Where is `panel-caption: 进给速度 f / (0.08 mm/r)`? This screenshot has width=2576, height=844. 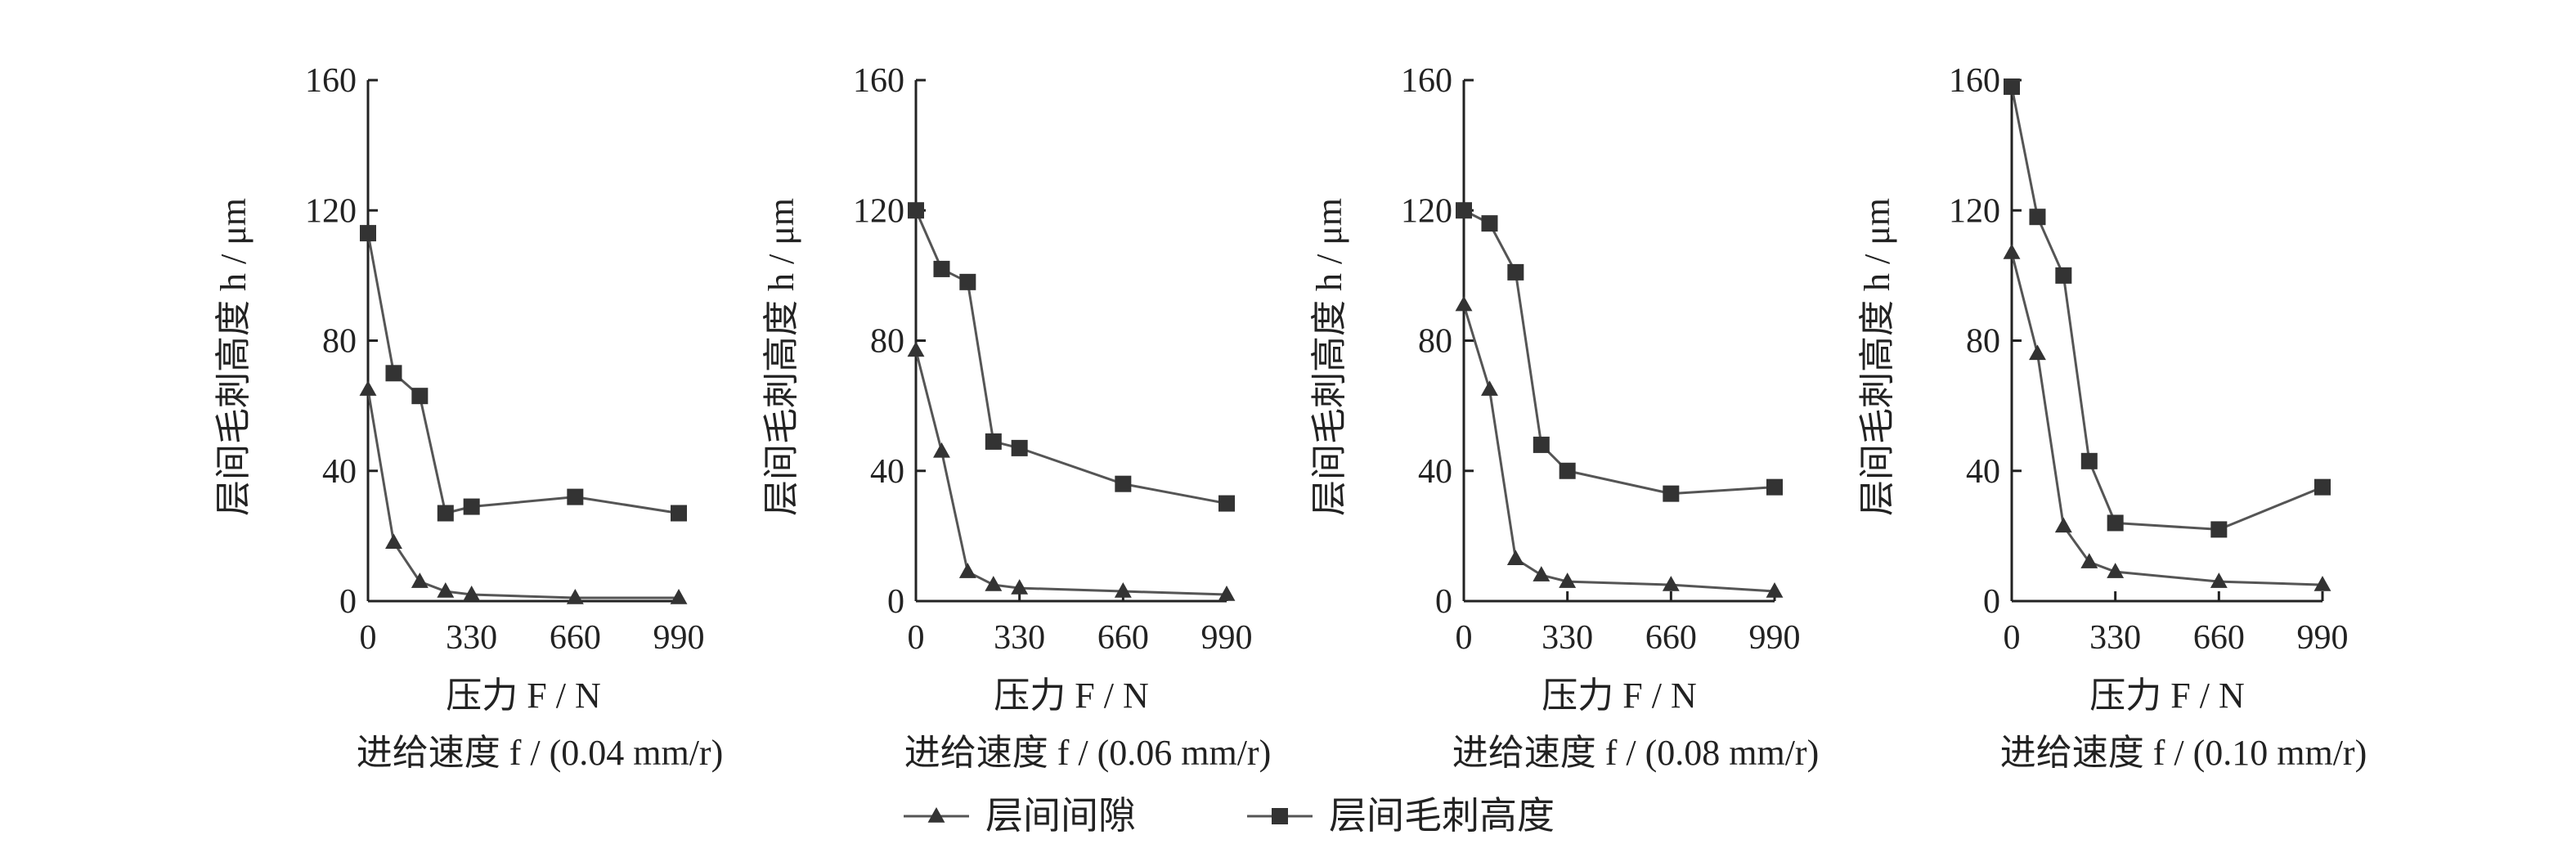 panel-caption: 进给速度 f / (0.08 mm/r) is located at coordinates (1636, 753).